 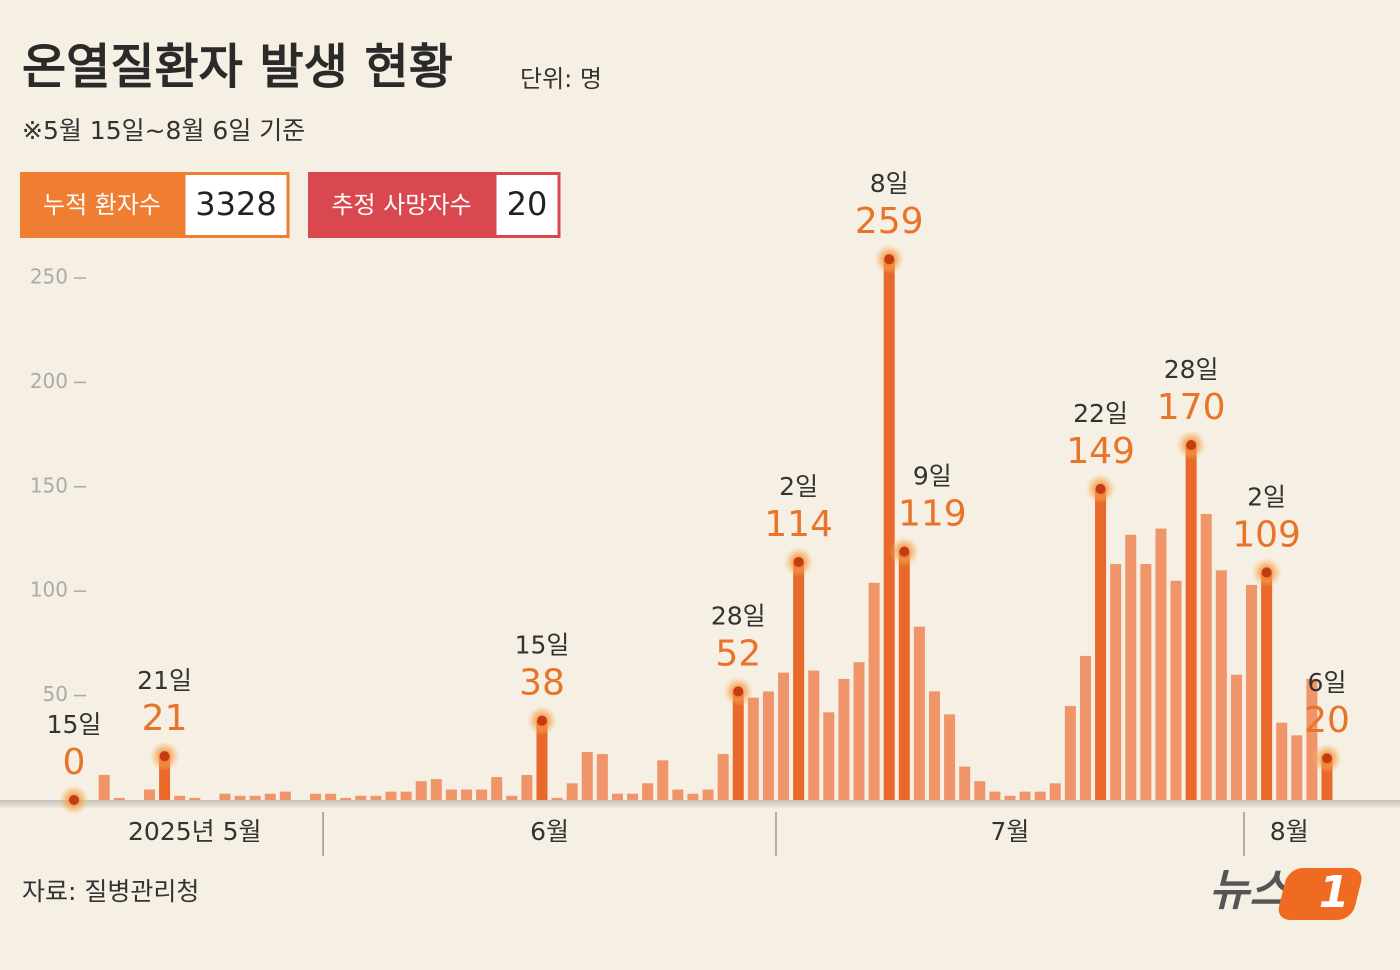 I want to click on value-label: 52, so click(x=738, y=653).